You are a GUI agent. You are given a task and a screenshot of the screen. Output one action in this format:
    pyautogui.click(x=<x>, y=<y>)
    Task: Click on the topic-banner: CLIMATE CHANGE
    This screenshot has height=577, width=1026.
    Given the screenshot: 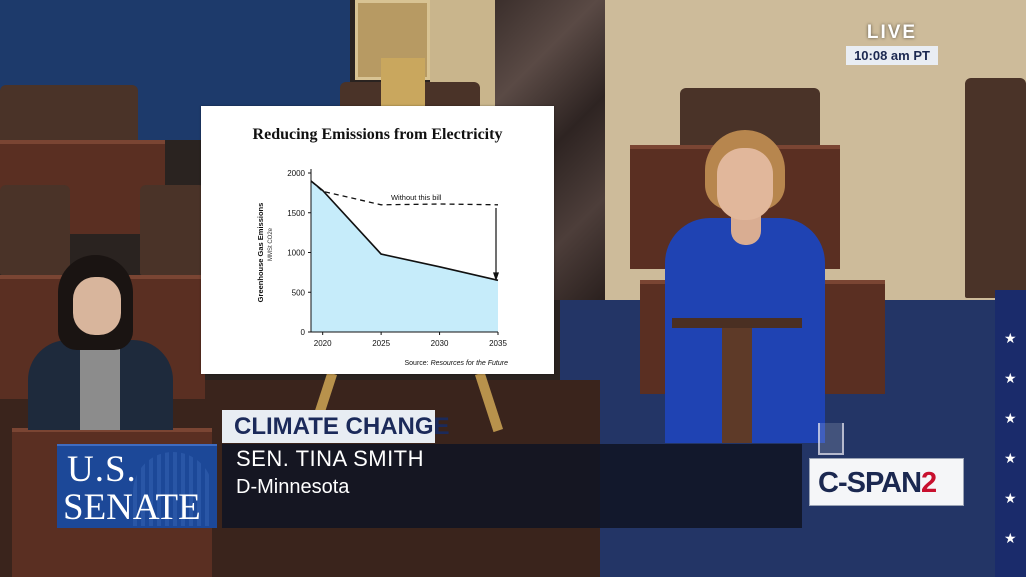 What is the action you would take?
    pyautogui.click(x=336, y=426)
    